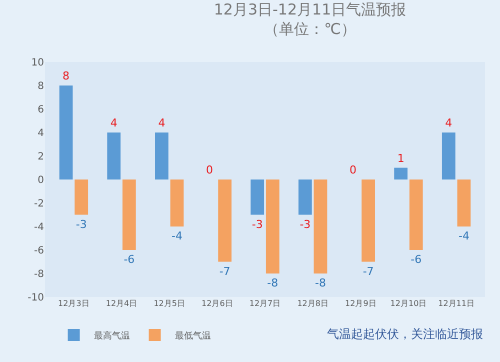  Describe the element at coordinates (41, 180) in the screenshot. I see `y-tick-label: 0` at that location.